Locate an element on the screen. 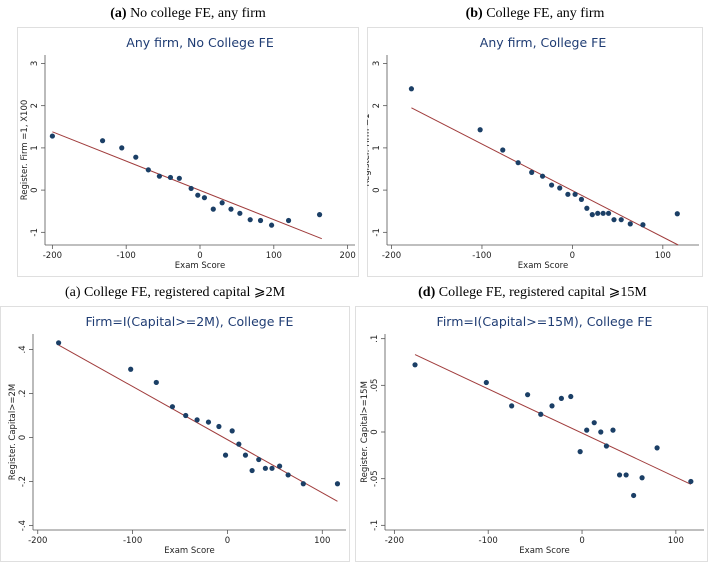  y-tick-label: 2 is located at coordinates (35, 105).